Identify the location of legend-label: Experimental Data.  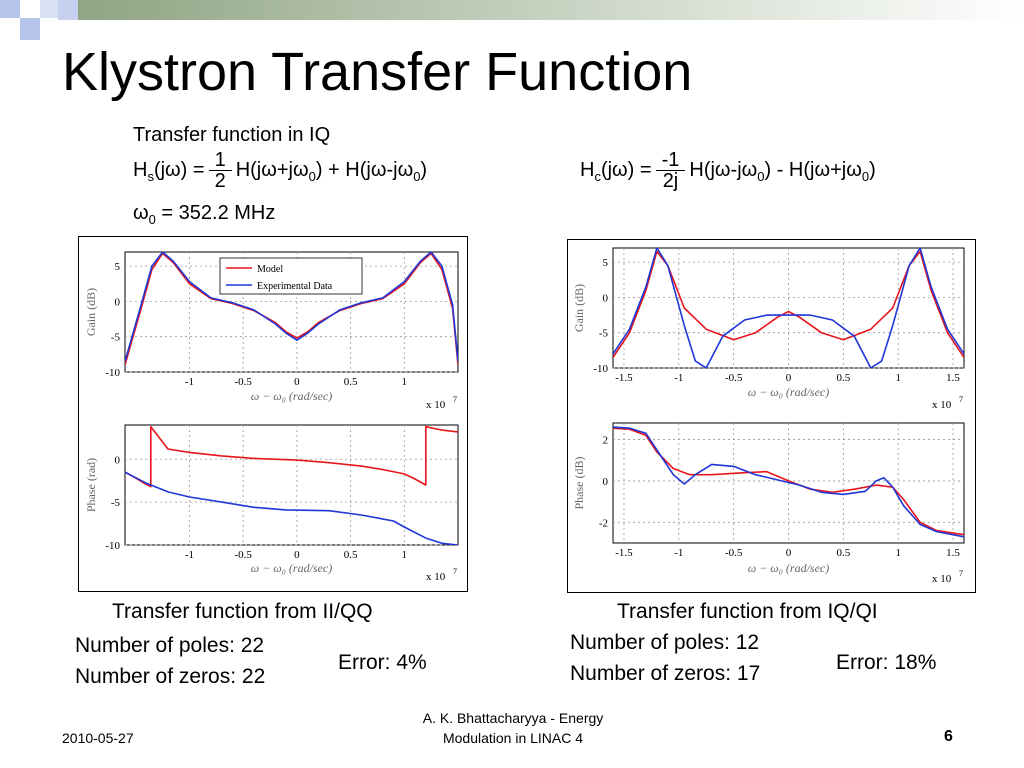
(295, 286).